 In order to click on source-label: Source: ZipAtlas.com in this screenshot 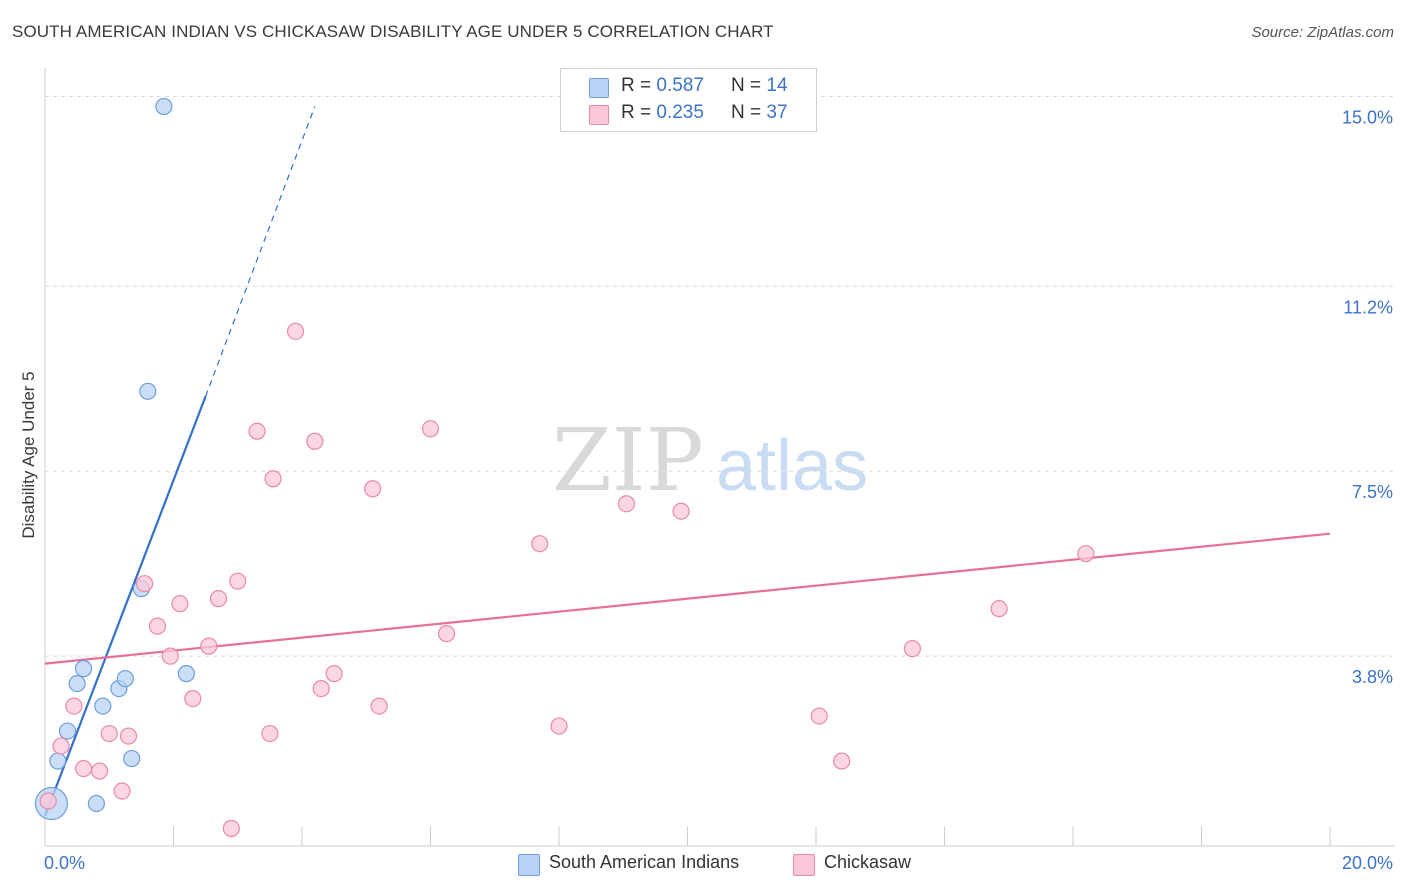, I will do `click(1322, 32)`.